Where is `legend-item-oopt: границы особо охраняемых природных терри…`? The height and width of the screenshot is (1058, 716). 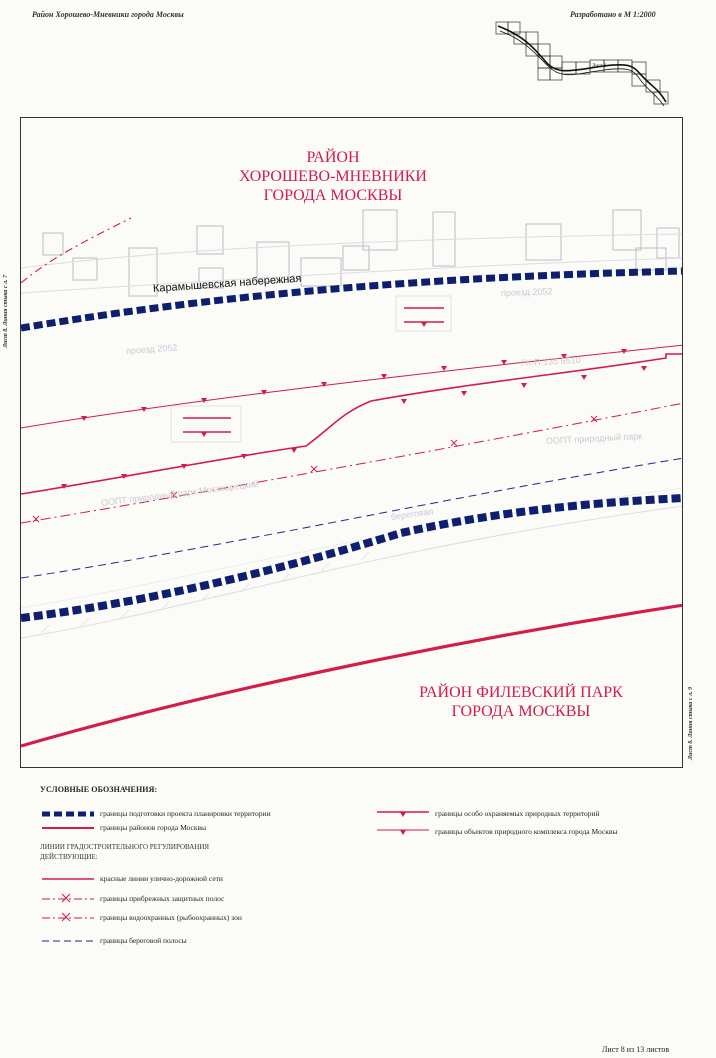 legend-item-oopt: границы особо охраняемых природных терри… is located at coordinates (535, 814).